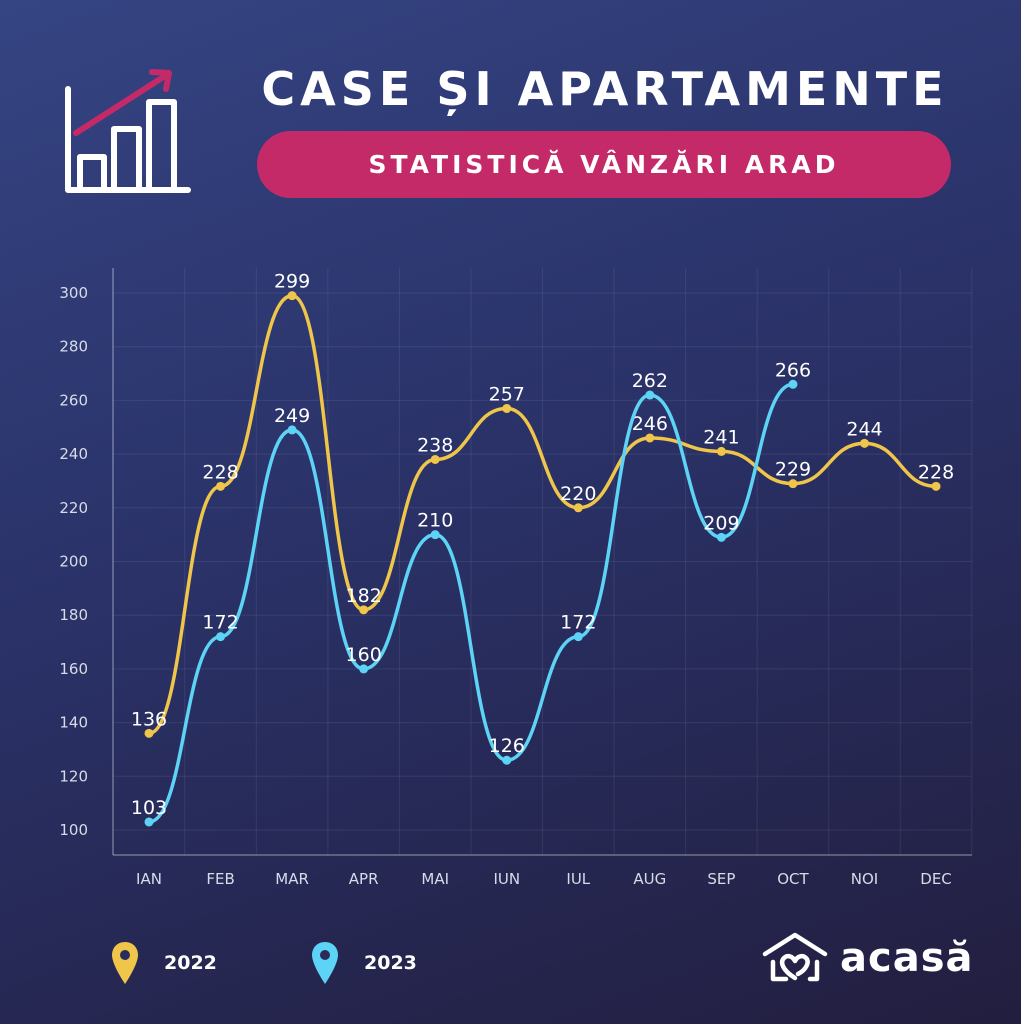  Describe the element at coordinates (907, 958) in the screenshot. I see `brand-name: acasă` at that location.